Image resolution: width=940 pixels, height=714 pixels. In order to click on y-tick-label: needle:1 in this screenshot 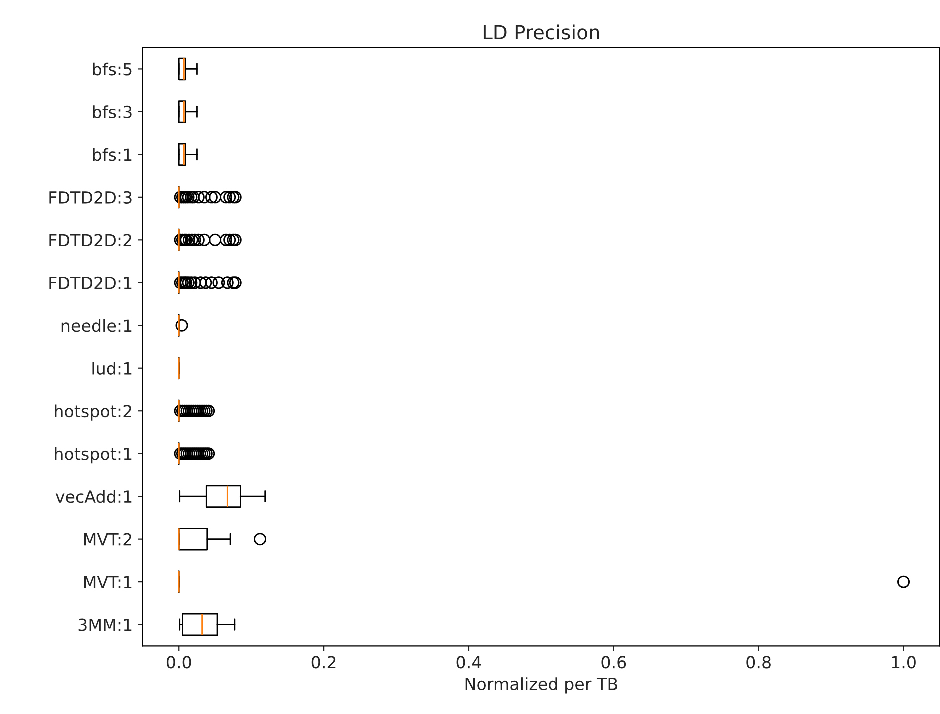, I will do `click(97, 325)`.